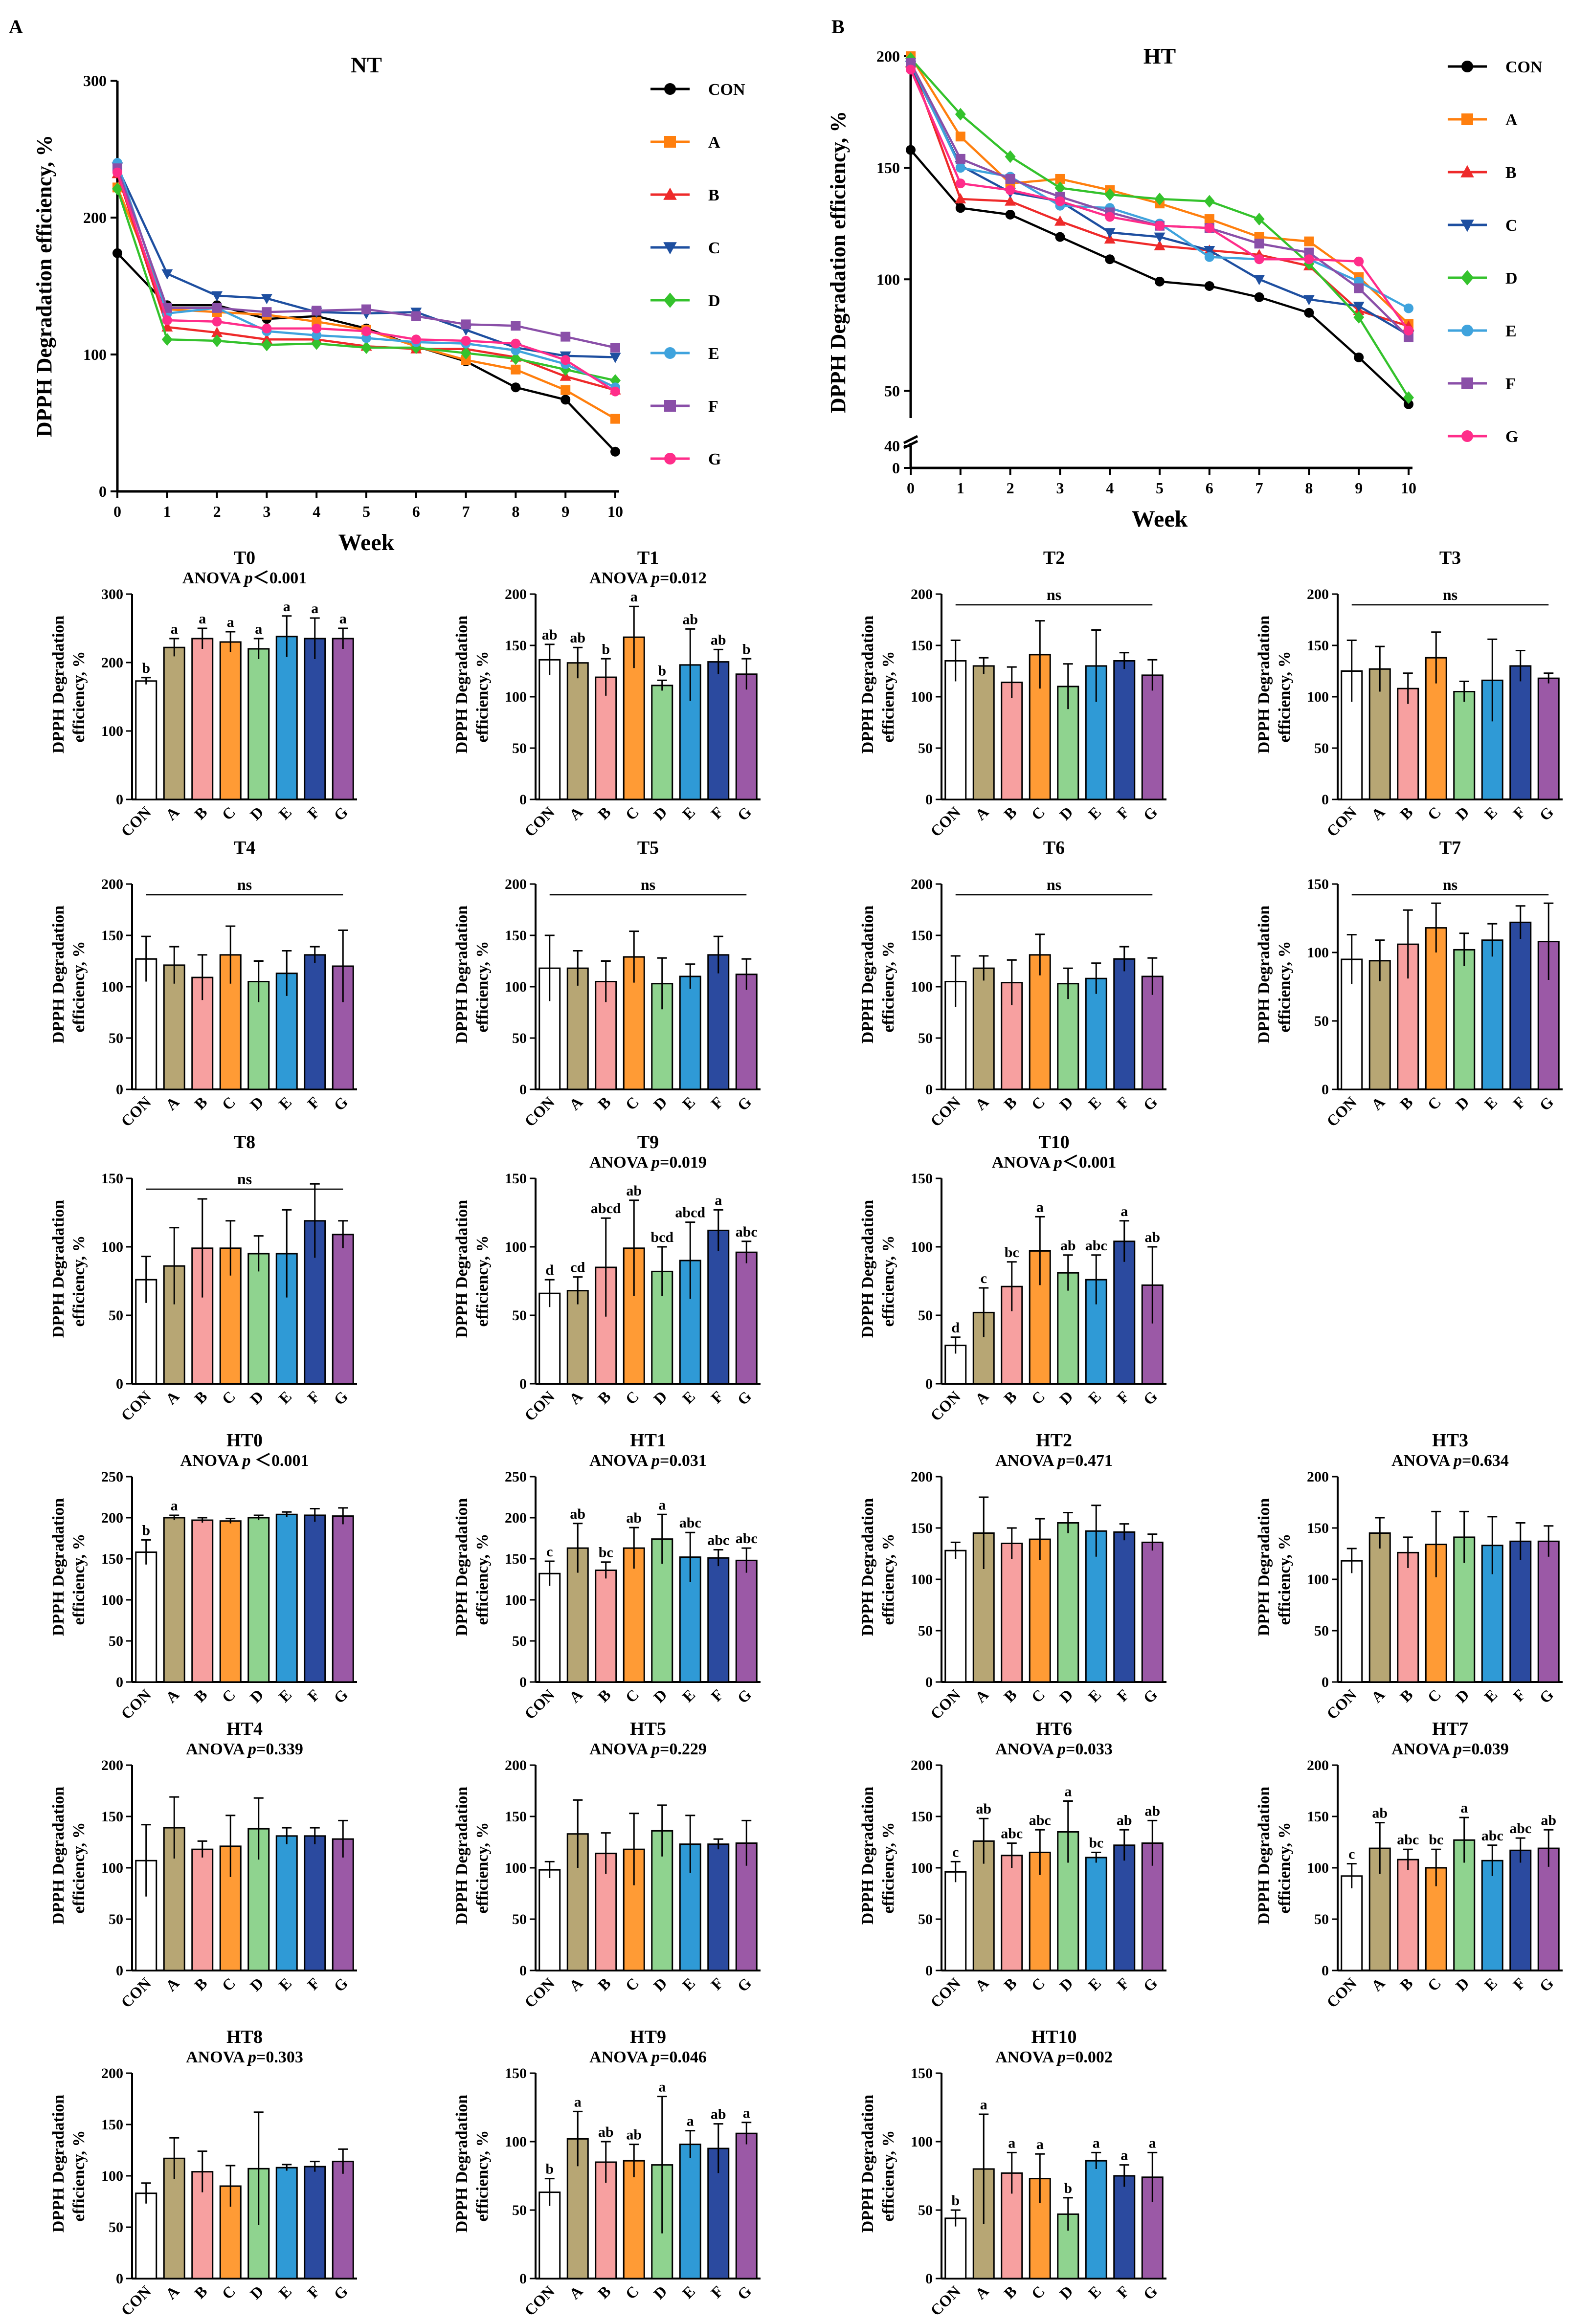  I want to click on ht-line-chart-legend-label-A: A, so click(1511, 120).